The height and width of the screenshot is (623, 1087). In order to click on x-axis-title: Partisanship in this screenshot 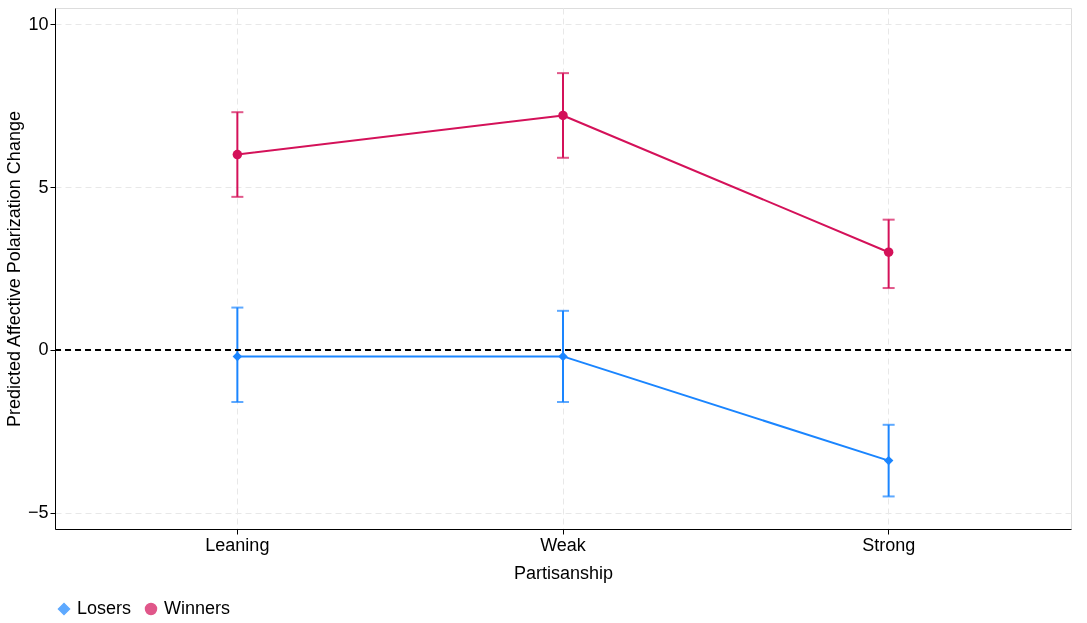, I will do `click(563, 572)`.